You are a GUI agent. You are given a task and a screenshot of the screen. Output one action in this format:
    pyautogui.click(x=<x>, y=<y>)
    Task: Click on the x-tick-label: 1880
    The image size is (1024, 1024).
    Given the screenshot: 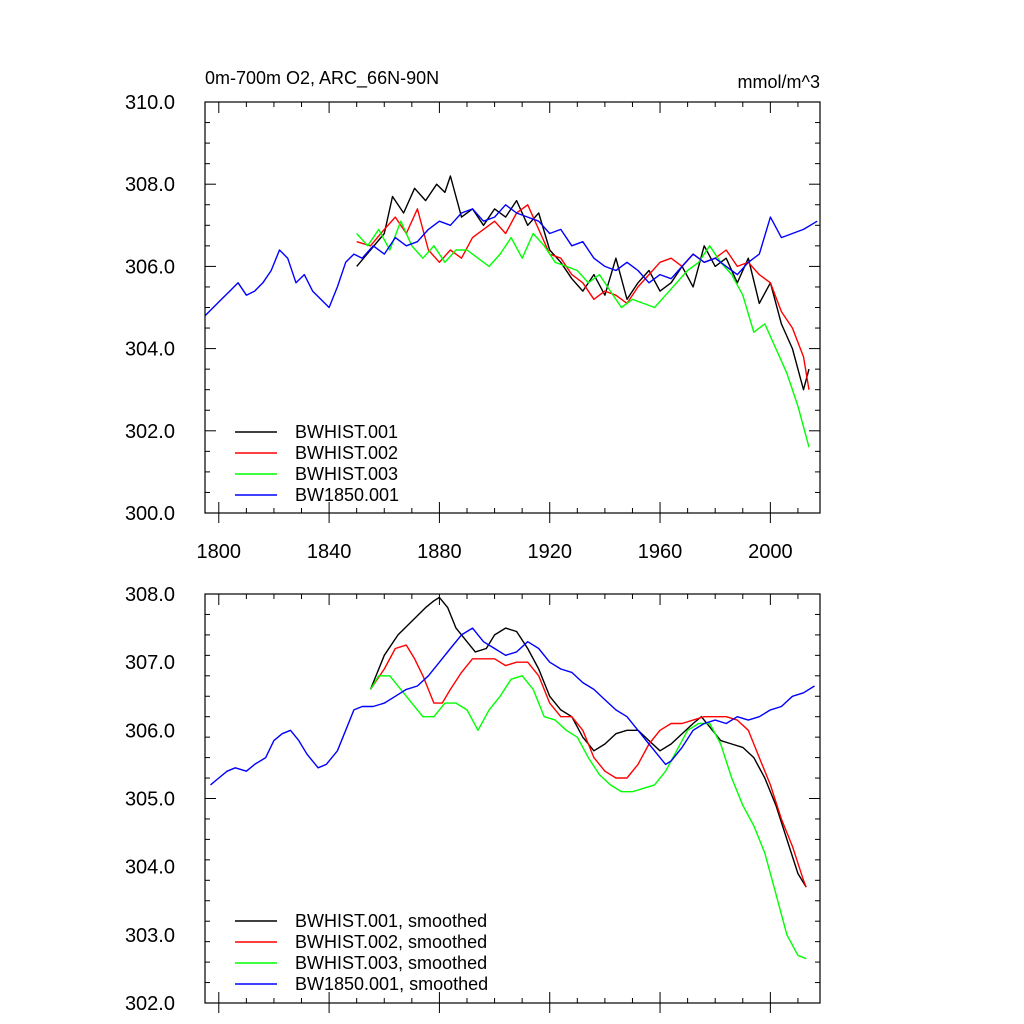 What is the action you would take?
    pyautogui.click(x=439, y=552)
    